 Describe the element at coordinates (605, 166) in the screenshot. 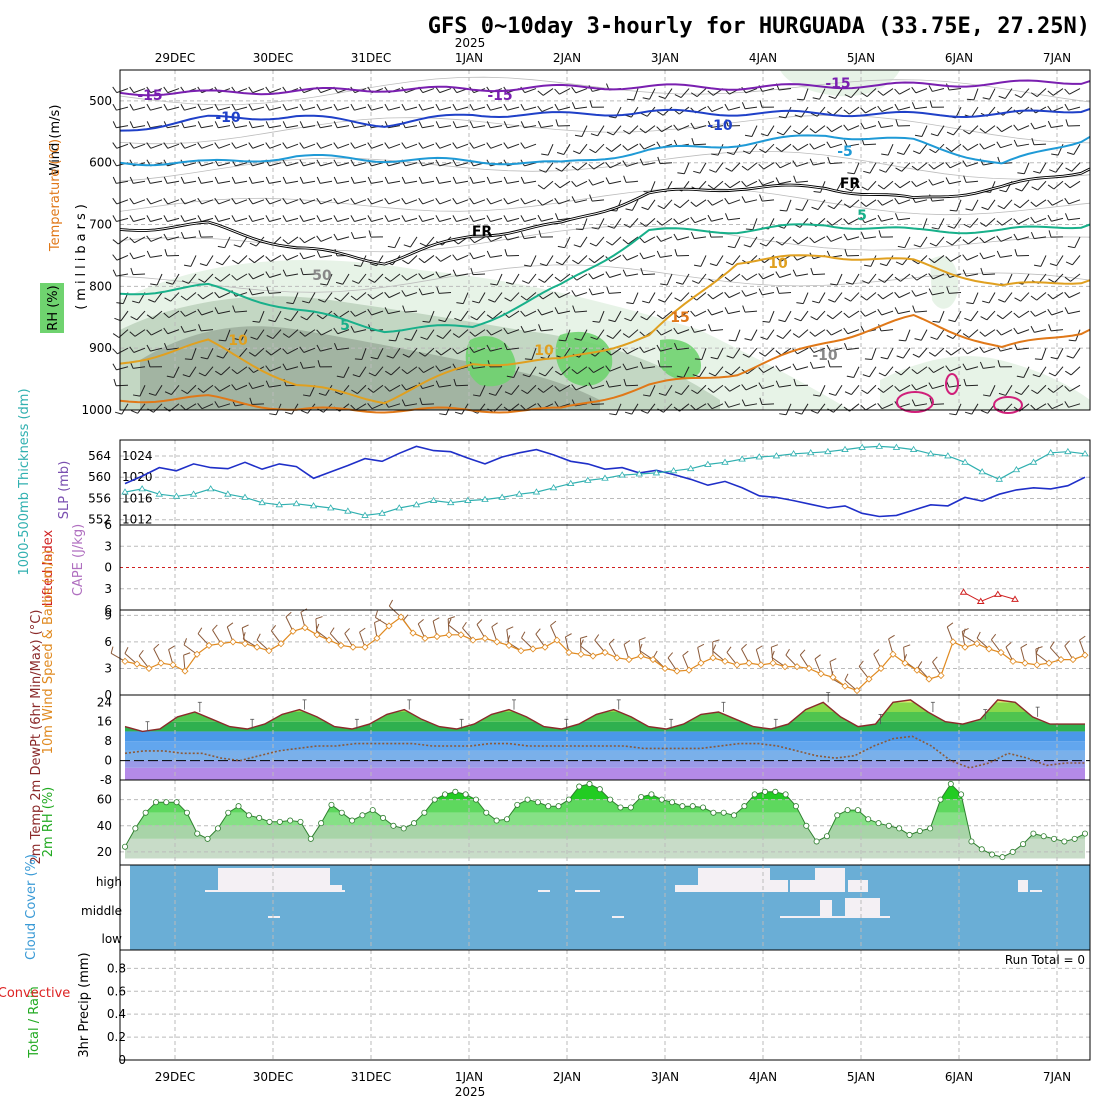

I see `rh-contour-line` at that location.